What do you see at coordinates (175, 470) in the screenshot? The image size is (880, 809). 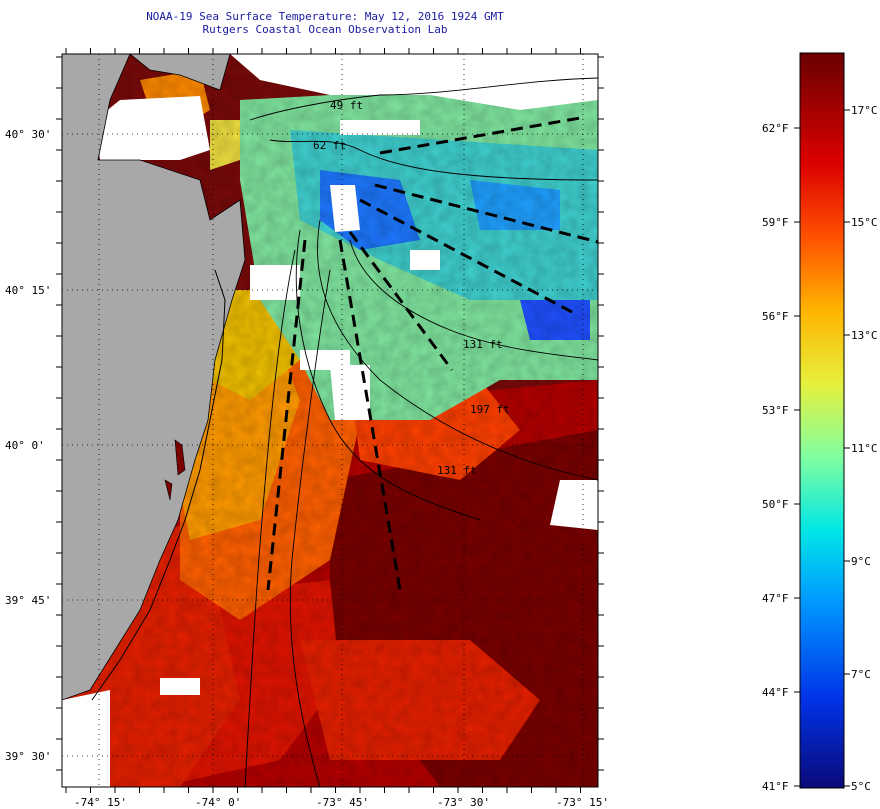 I see `coastal-warm-pixels` at bounding box center [175, 470].